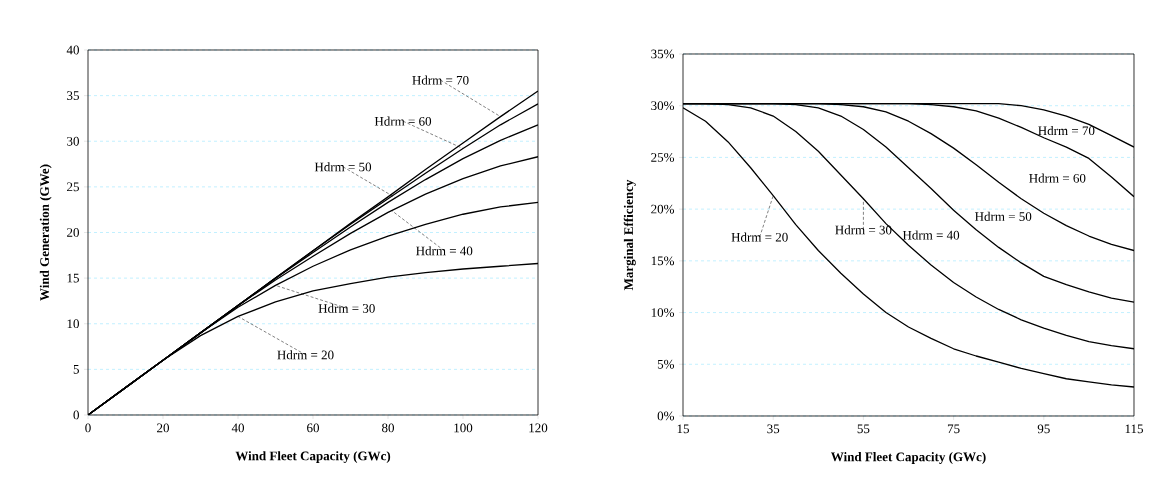 The image size is (1154, 481). What do you see at coordinates (663, 261) in the screenshot?
I see `y-tick-label: 15%` at bounding box center [663, 261].